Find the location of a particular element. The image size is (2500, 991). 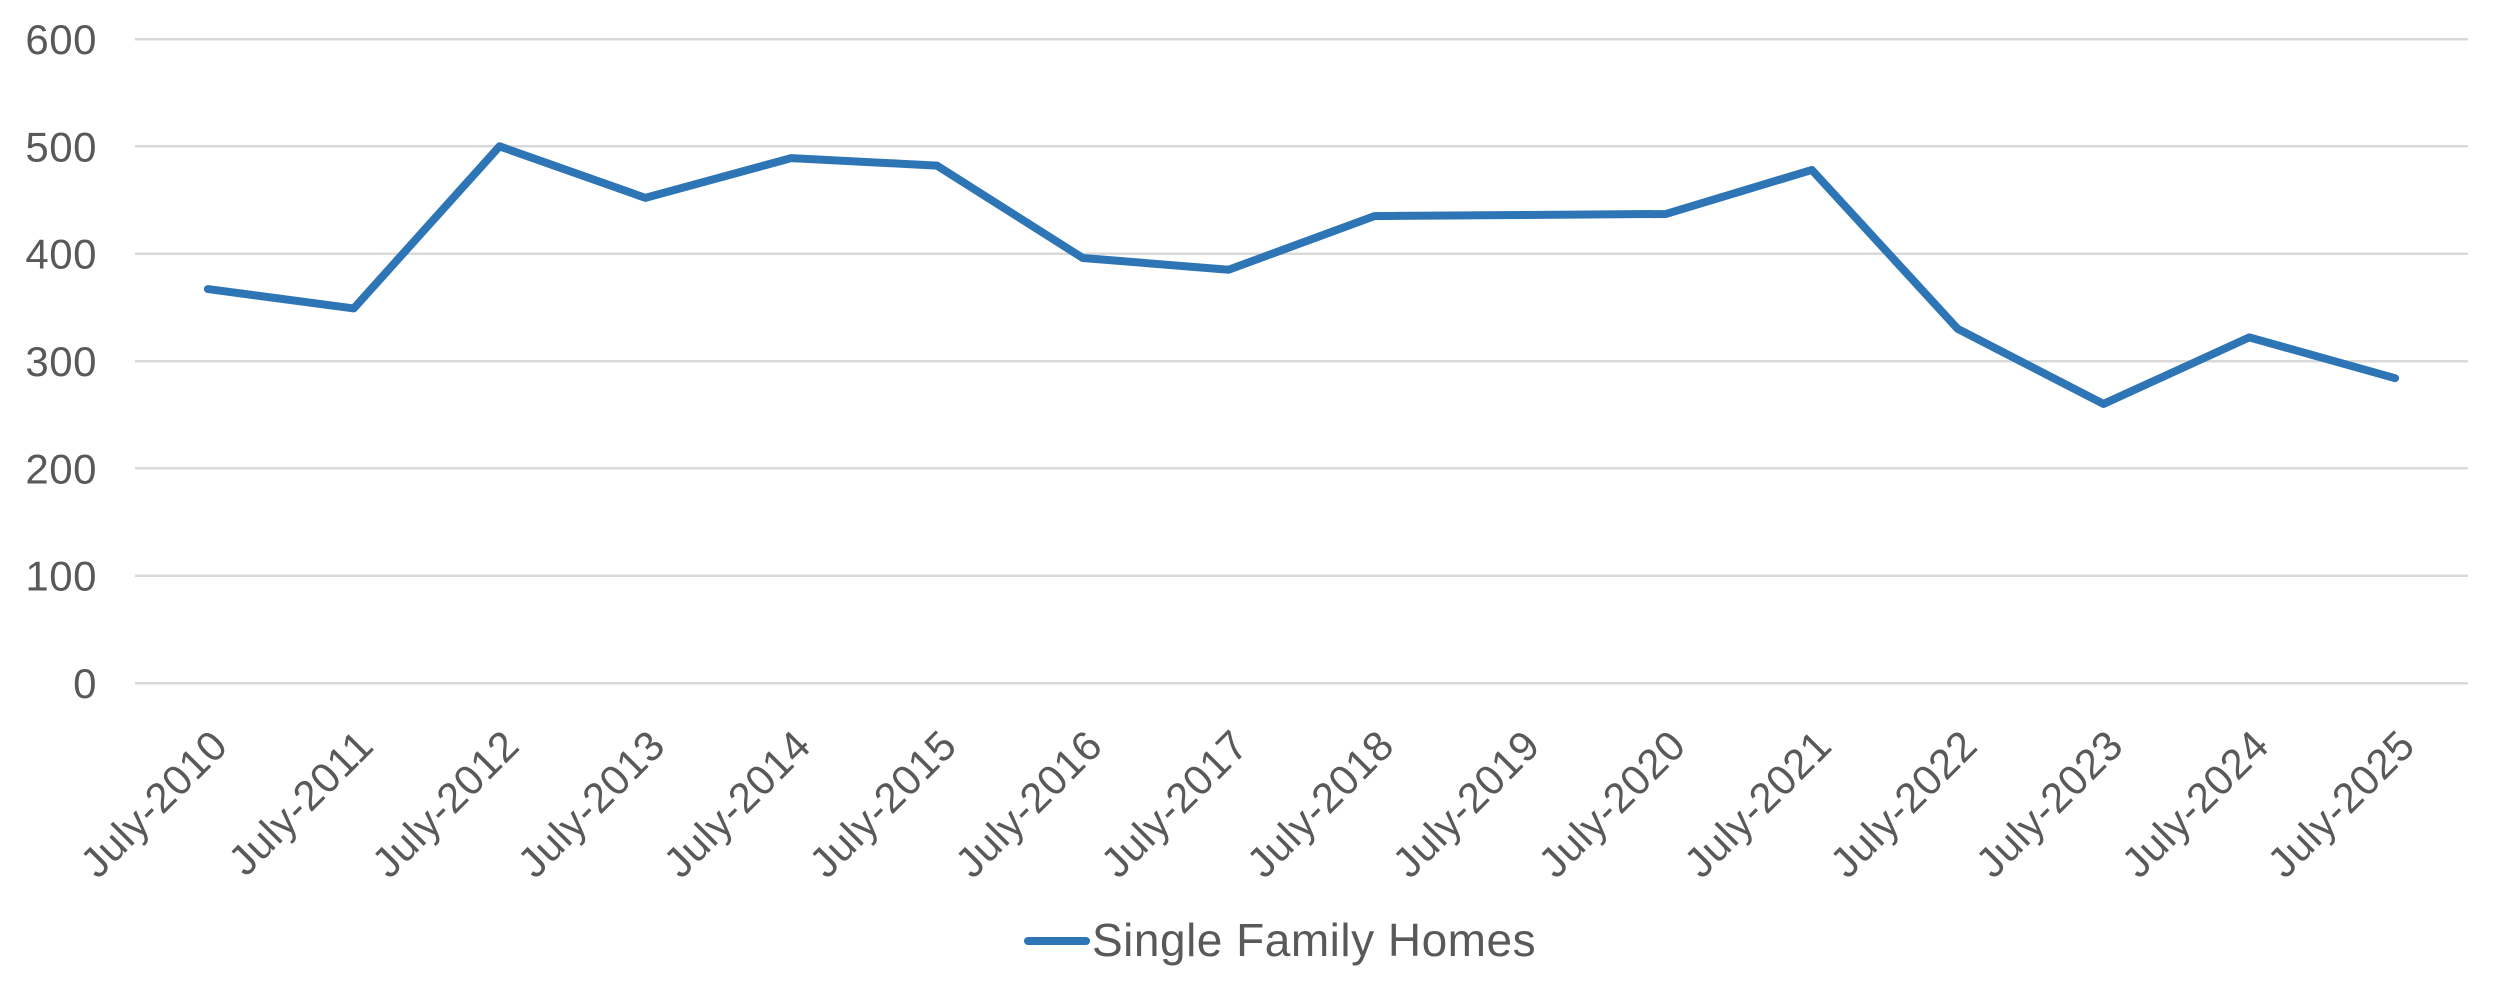

x-axis-label: July-2020 is located at coordinates (1611, 803).